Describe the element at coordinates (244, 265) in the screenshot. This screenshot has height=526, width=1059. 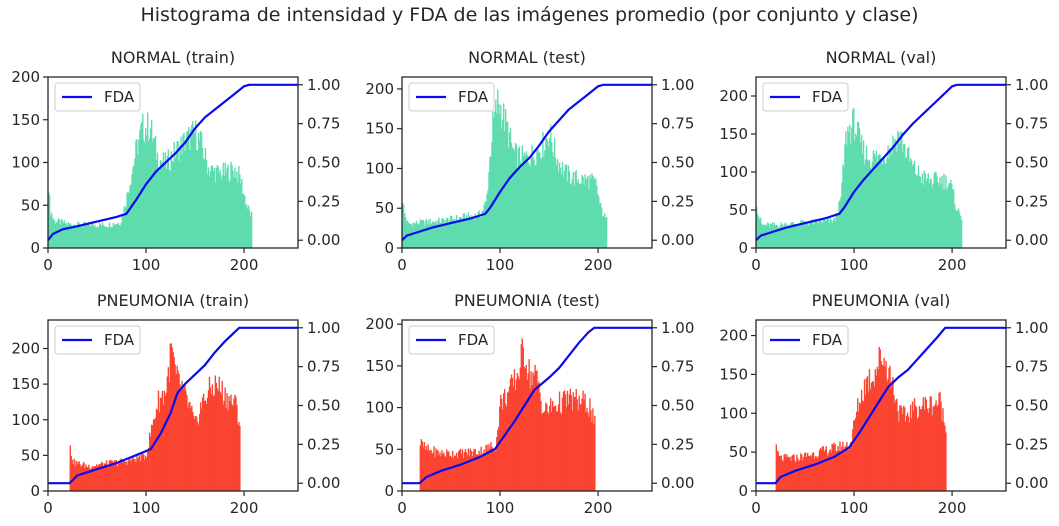
I see `x-tick-label: 200` at that location.